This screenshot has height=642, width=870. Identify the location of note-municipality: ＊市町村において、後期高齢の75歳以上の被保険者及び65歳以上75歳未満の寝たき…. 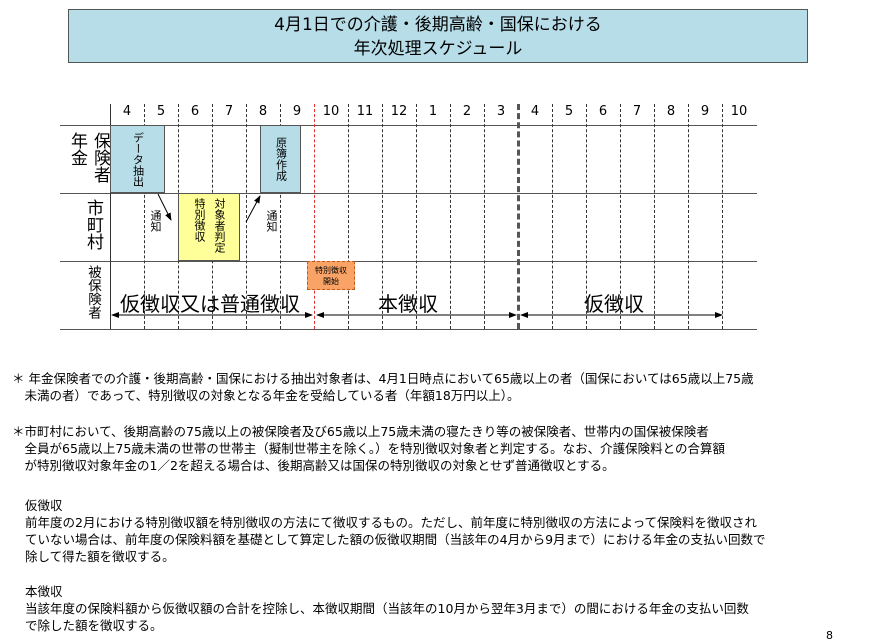
(368, 448).